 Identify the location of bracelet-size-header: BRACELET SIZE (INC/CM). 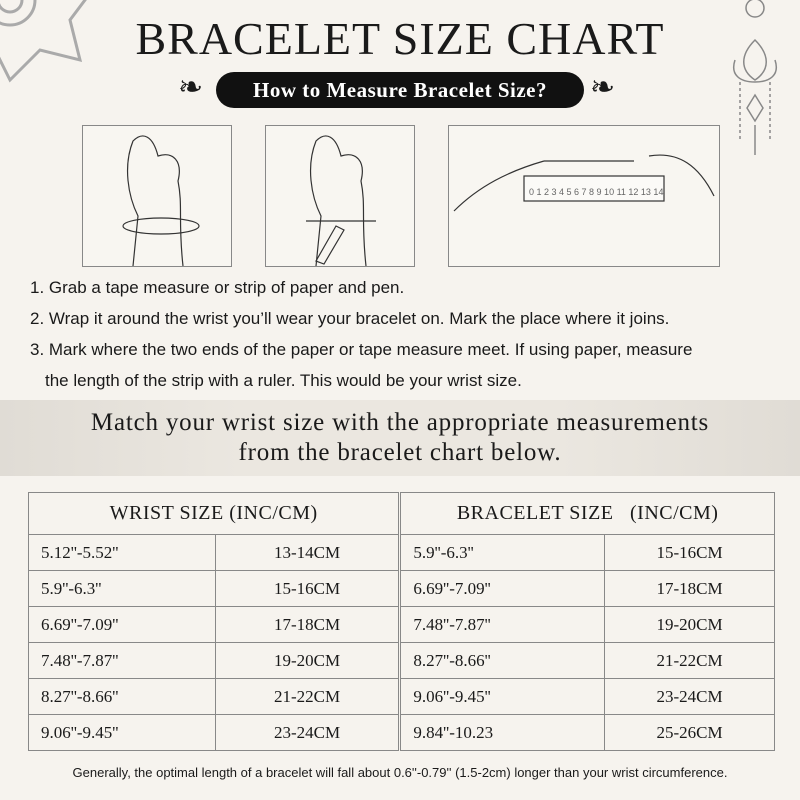
(586, 513).